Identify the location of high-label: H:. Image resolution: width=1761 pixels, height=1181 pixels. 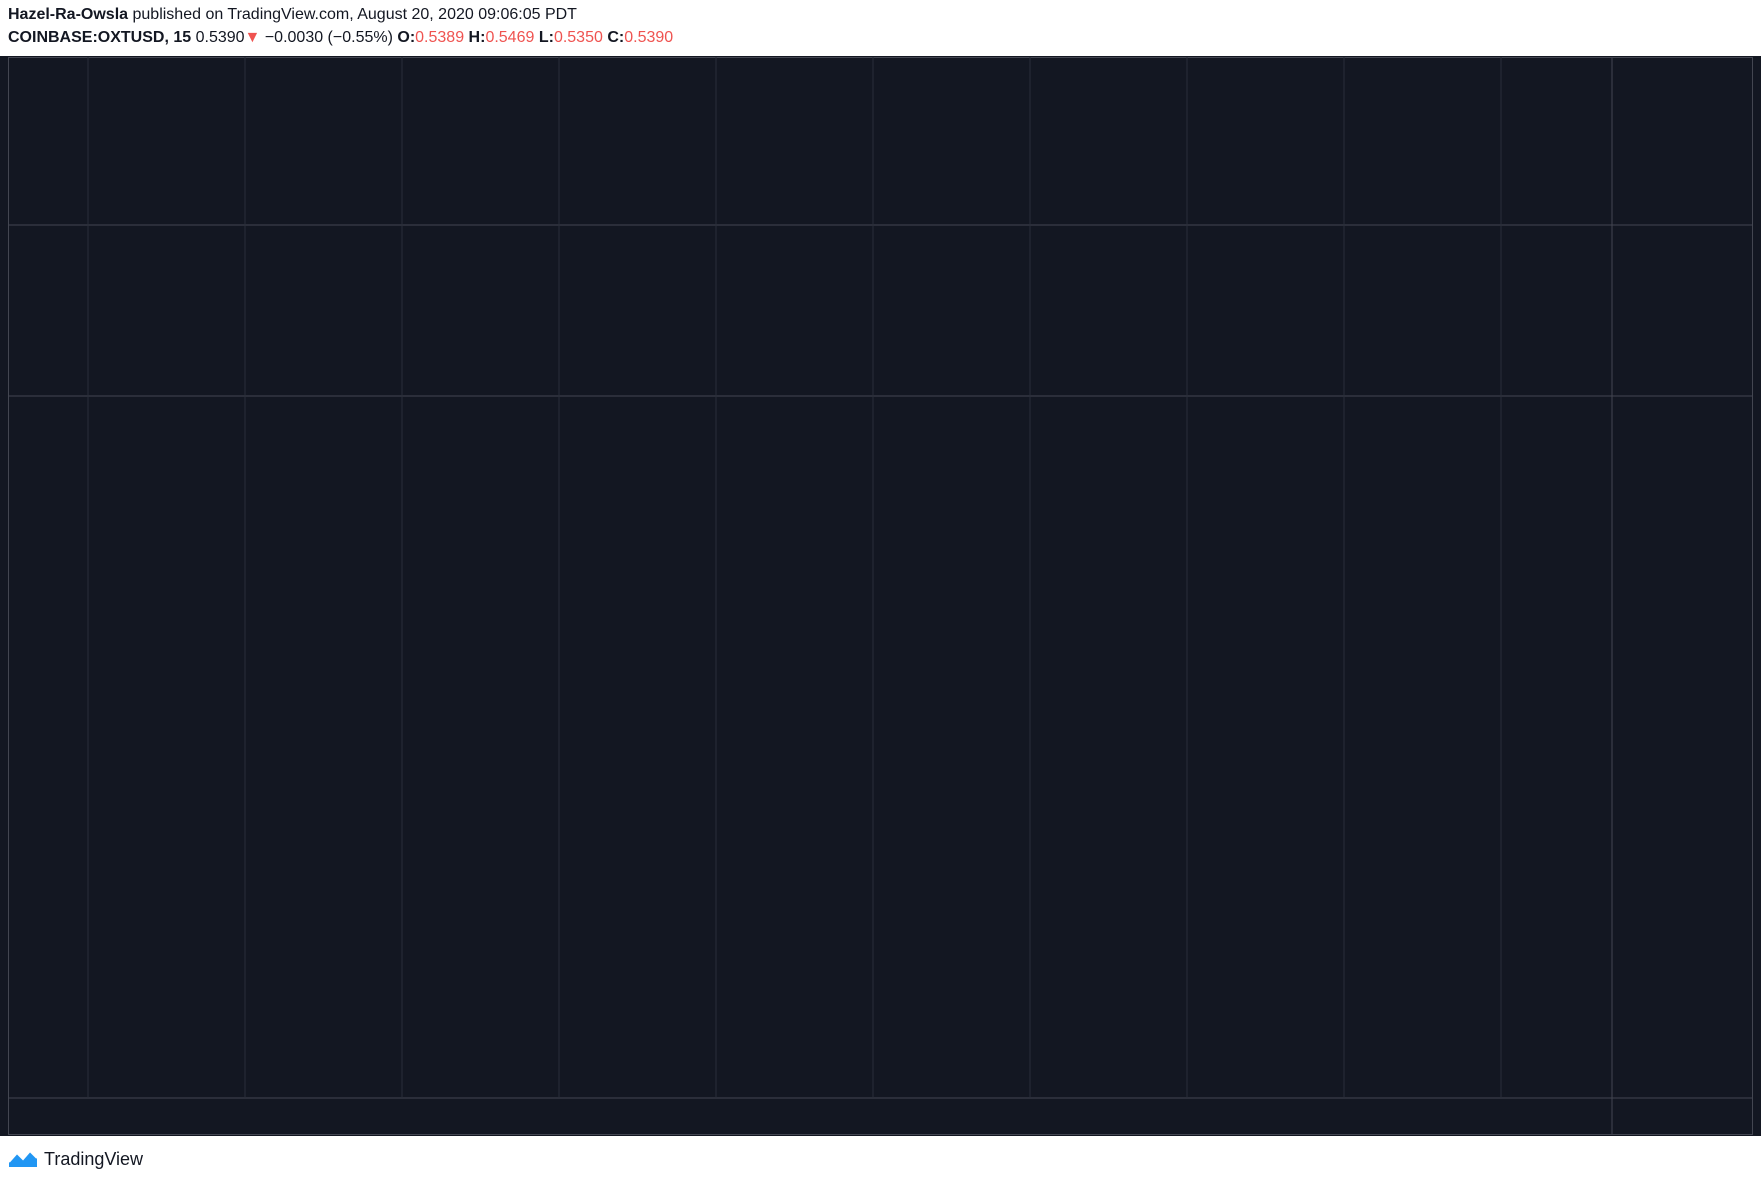
(477, 37).